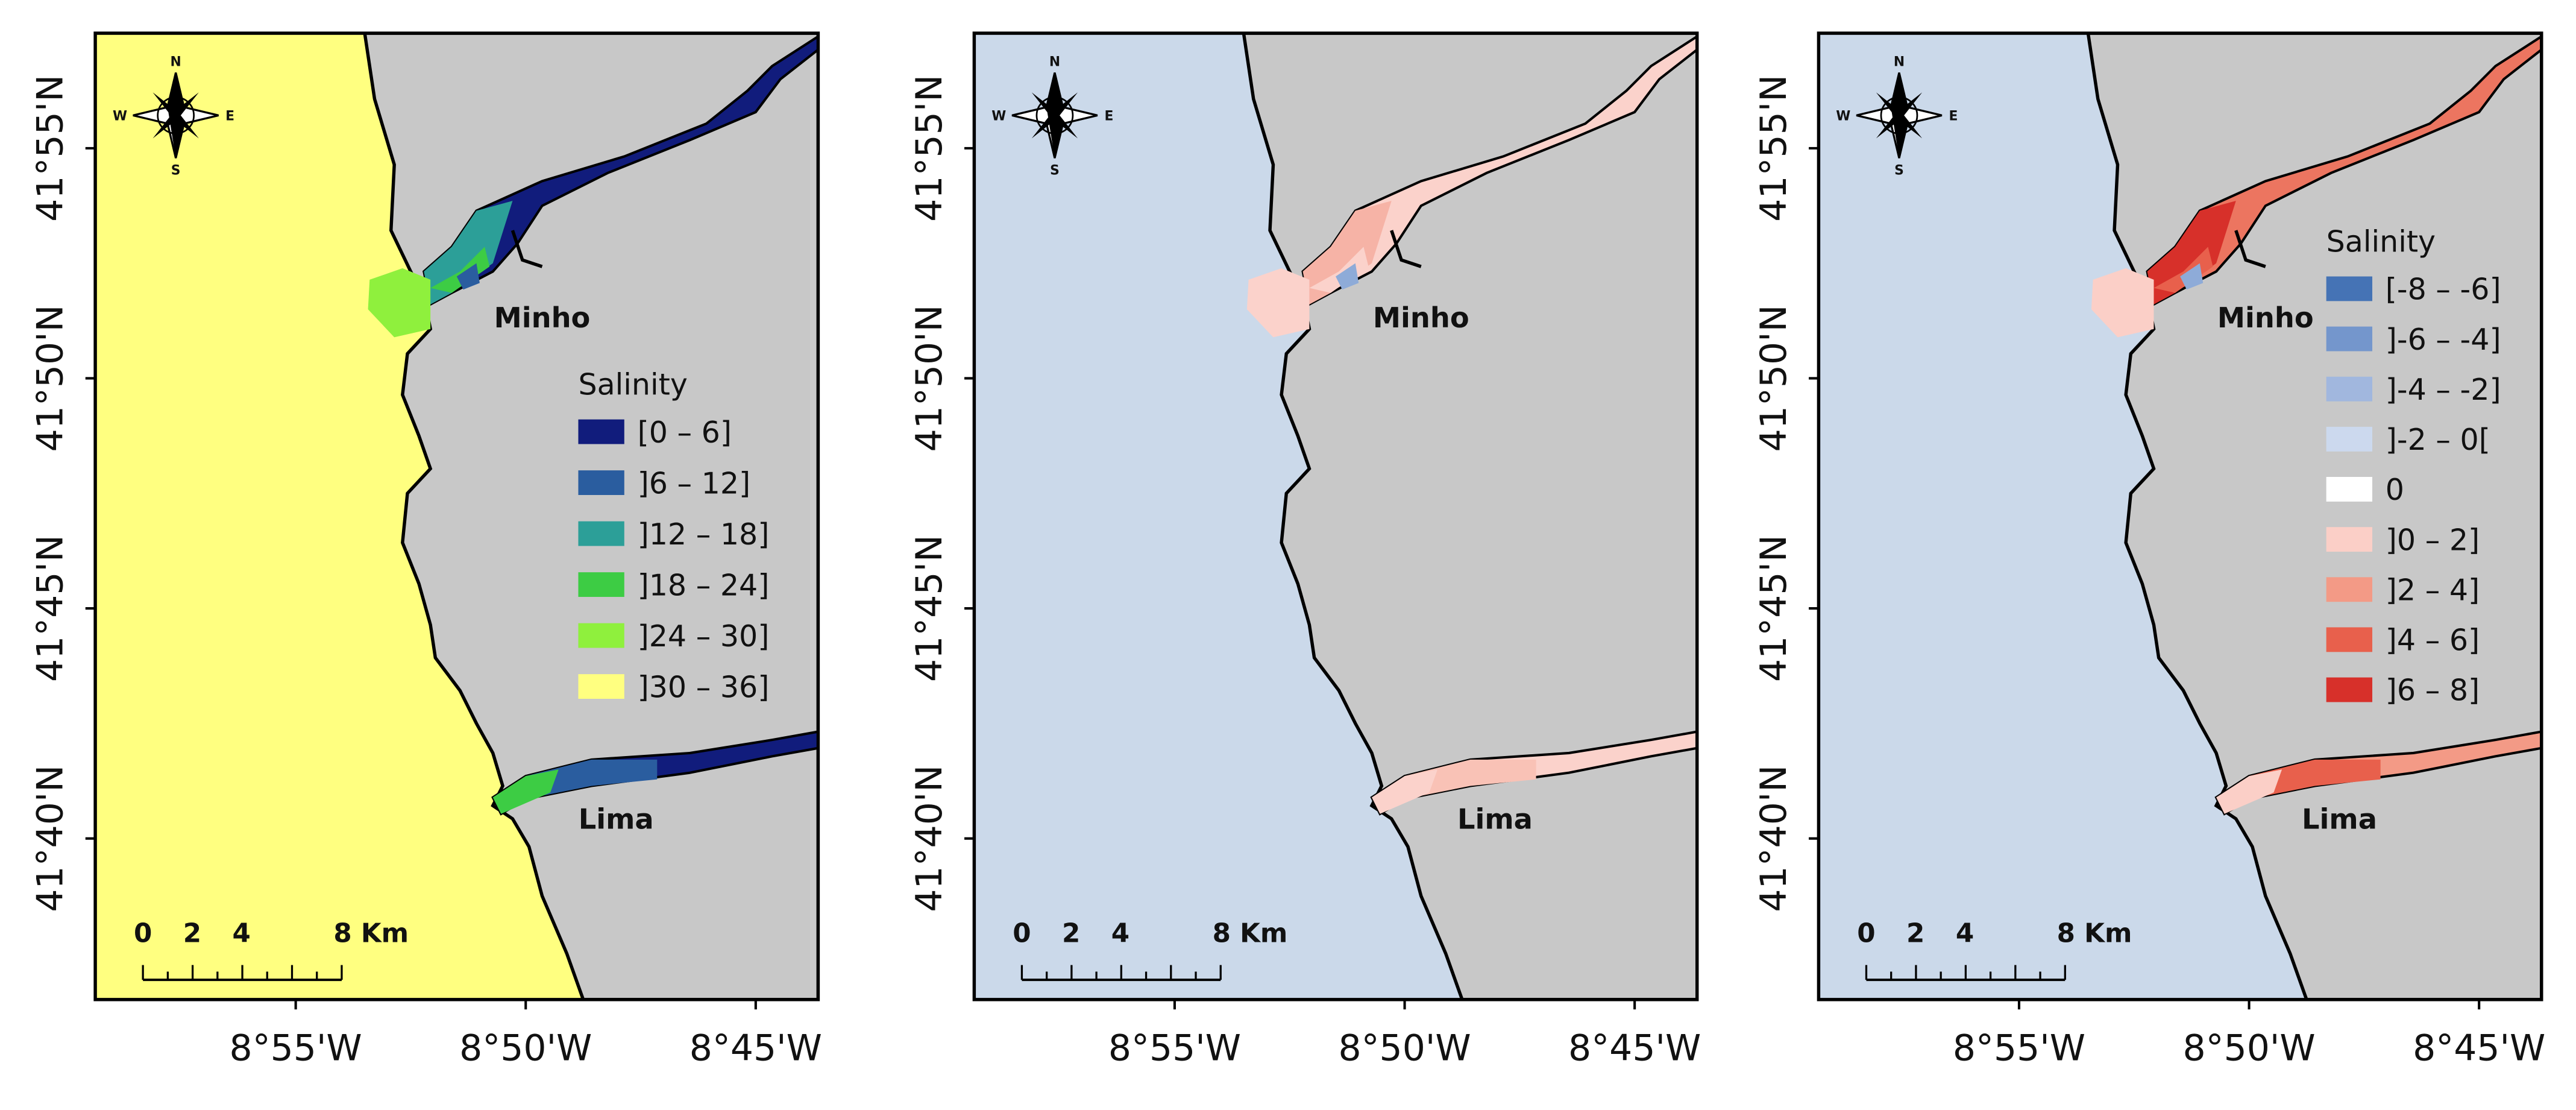 The width and height of the screenshot is (2576, 1110). I want to click on legend-label: [0 – 6], so click(685, 432).